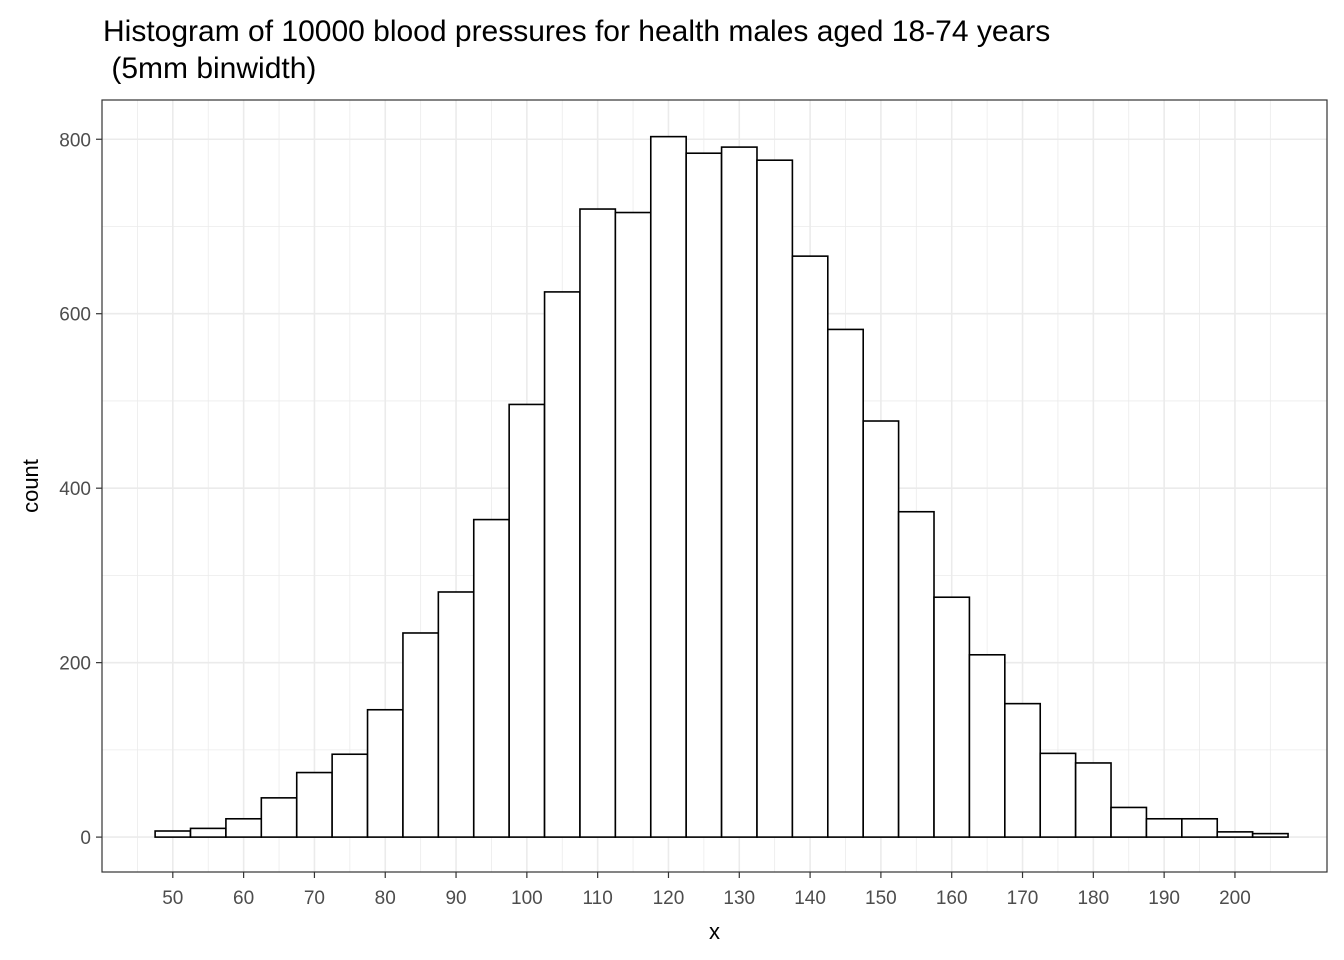 The image size is (1344, 960). Describe the element at coordinates (30, 486) in the screenshot. I see `y-axis-title: count` at that location.